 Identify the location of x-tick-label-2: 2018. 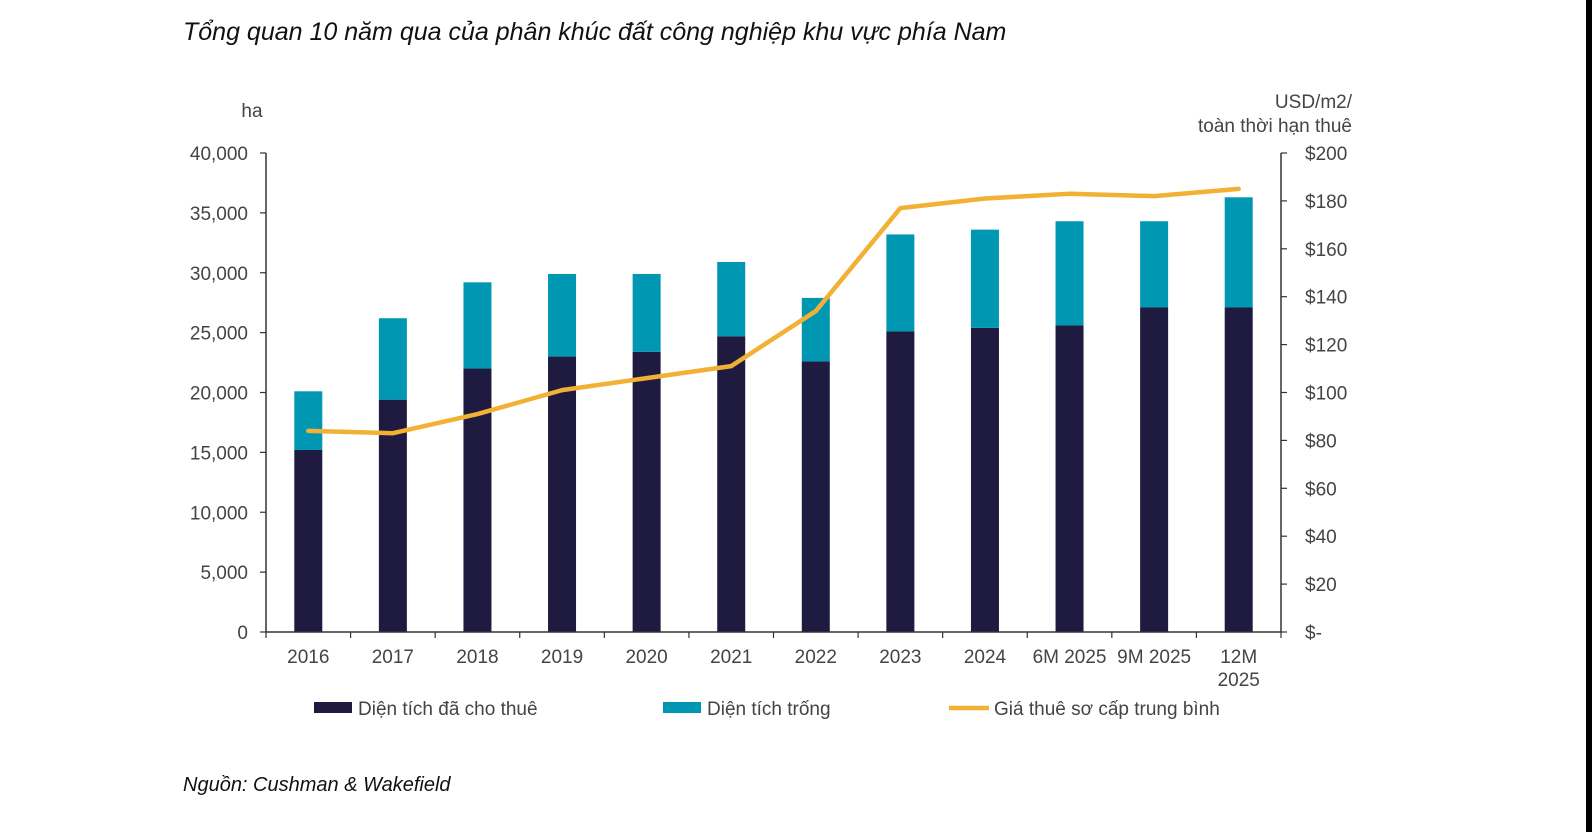
(477, 657).